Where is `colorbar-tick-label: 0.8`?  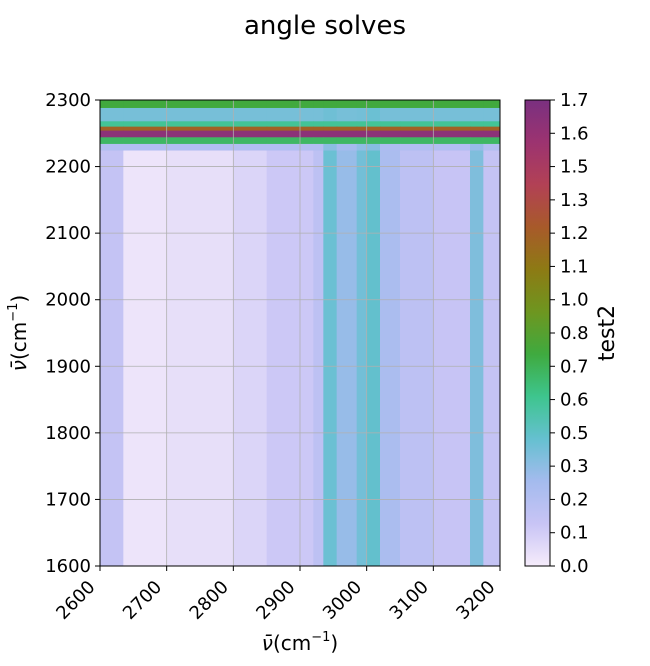 colorbar-tick-label: 0.8 is located at coordinates (574, 333).